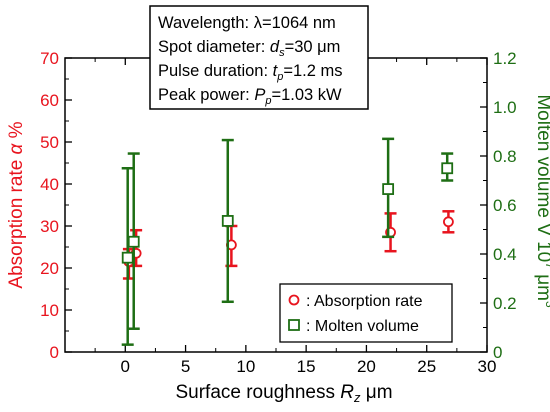 This screenshot has height=412, width=550. I want to click on legend-label: : Absorption rate, so click(364, 301).